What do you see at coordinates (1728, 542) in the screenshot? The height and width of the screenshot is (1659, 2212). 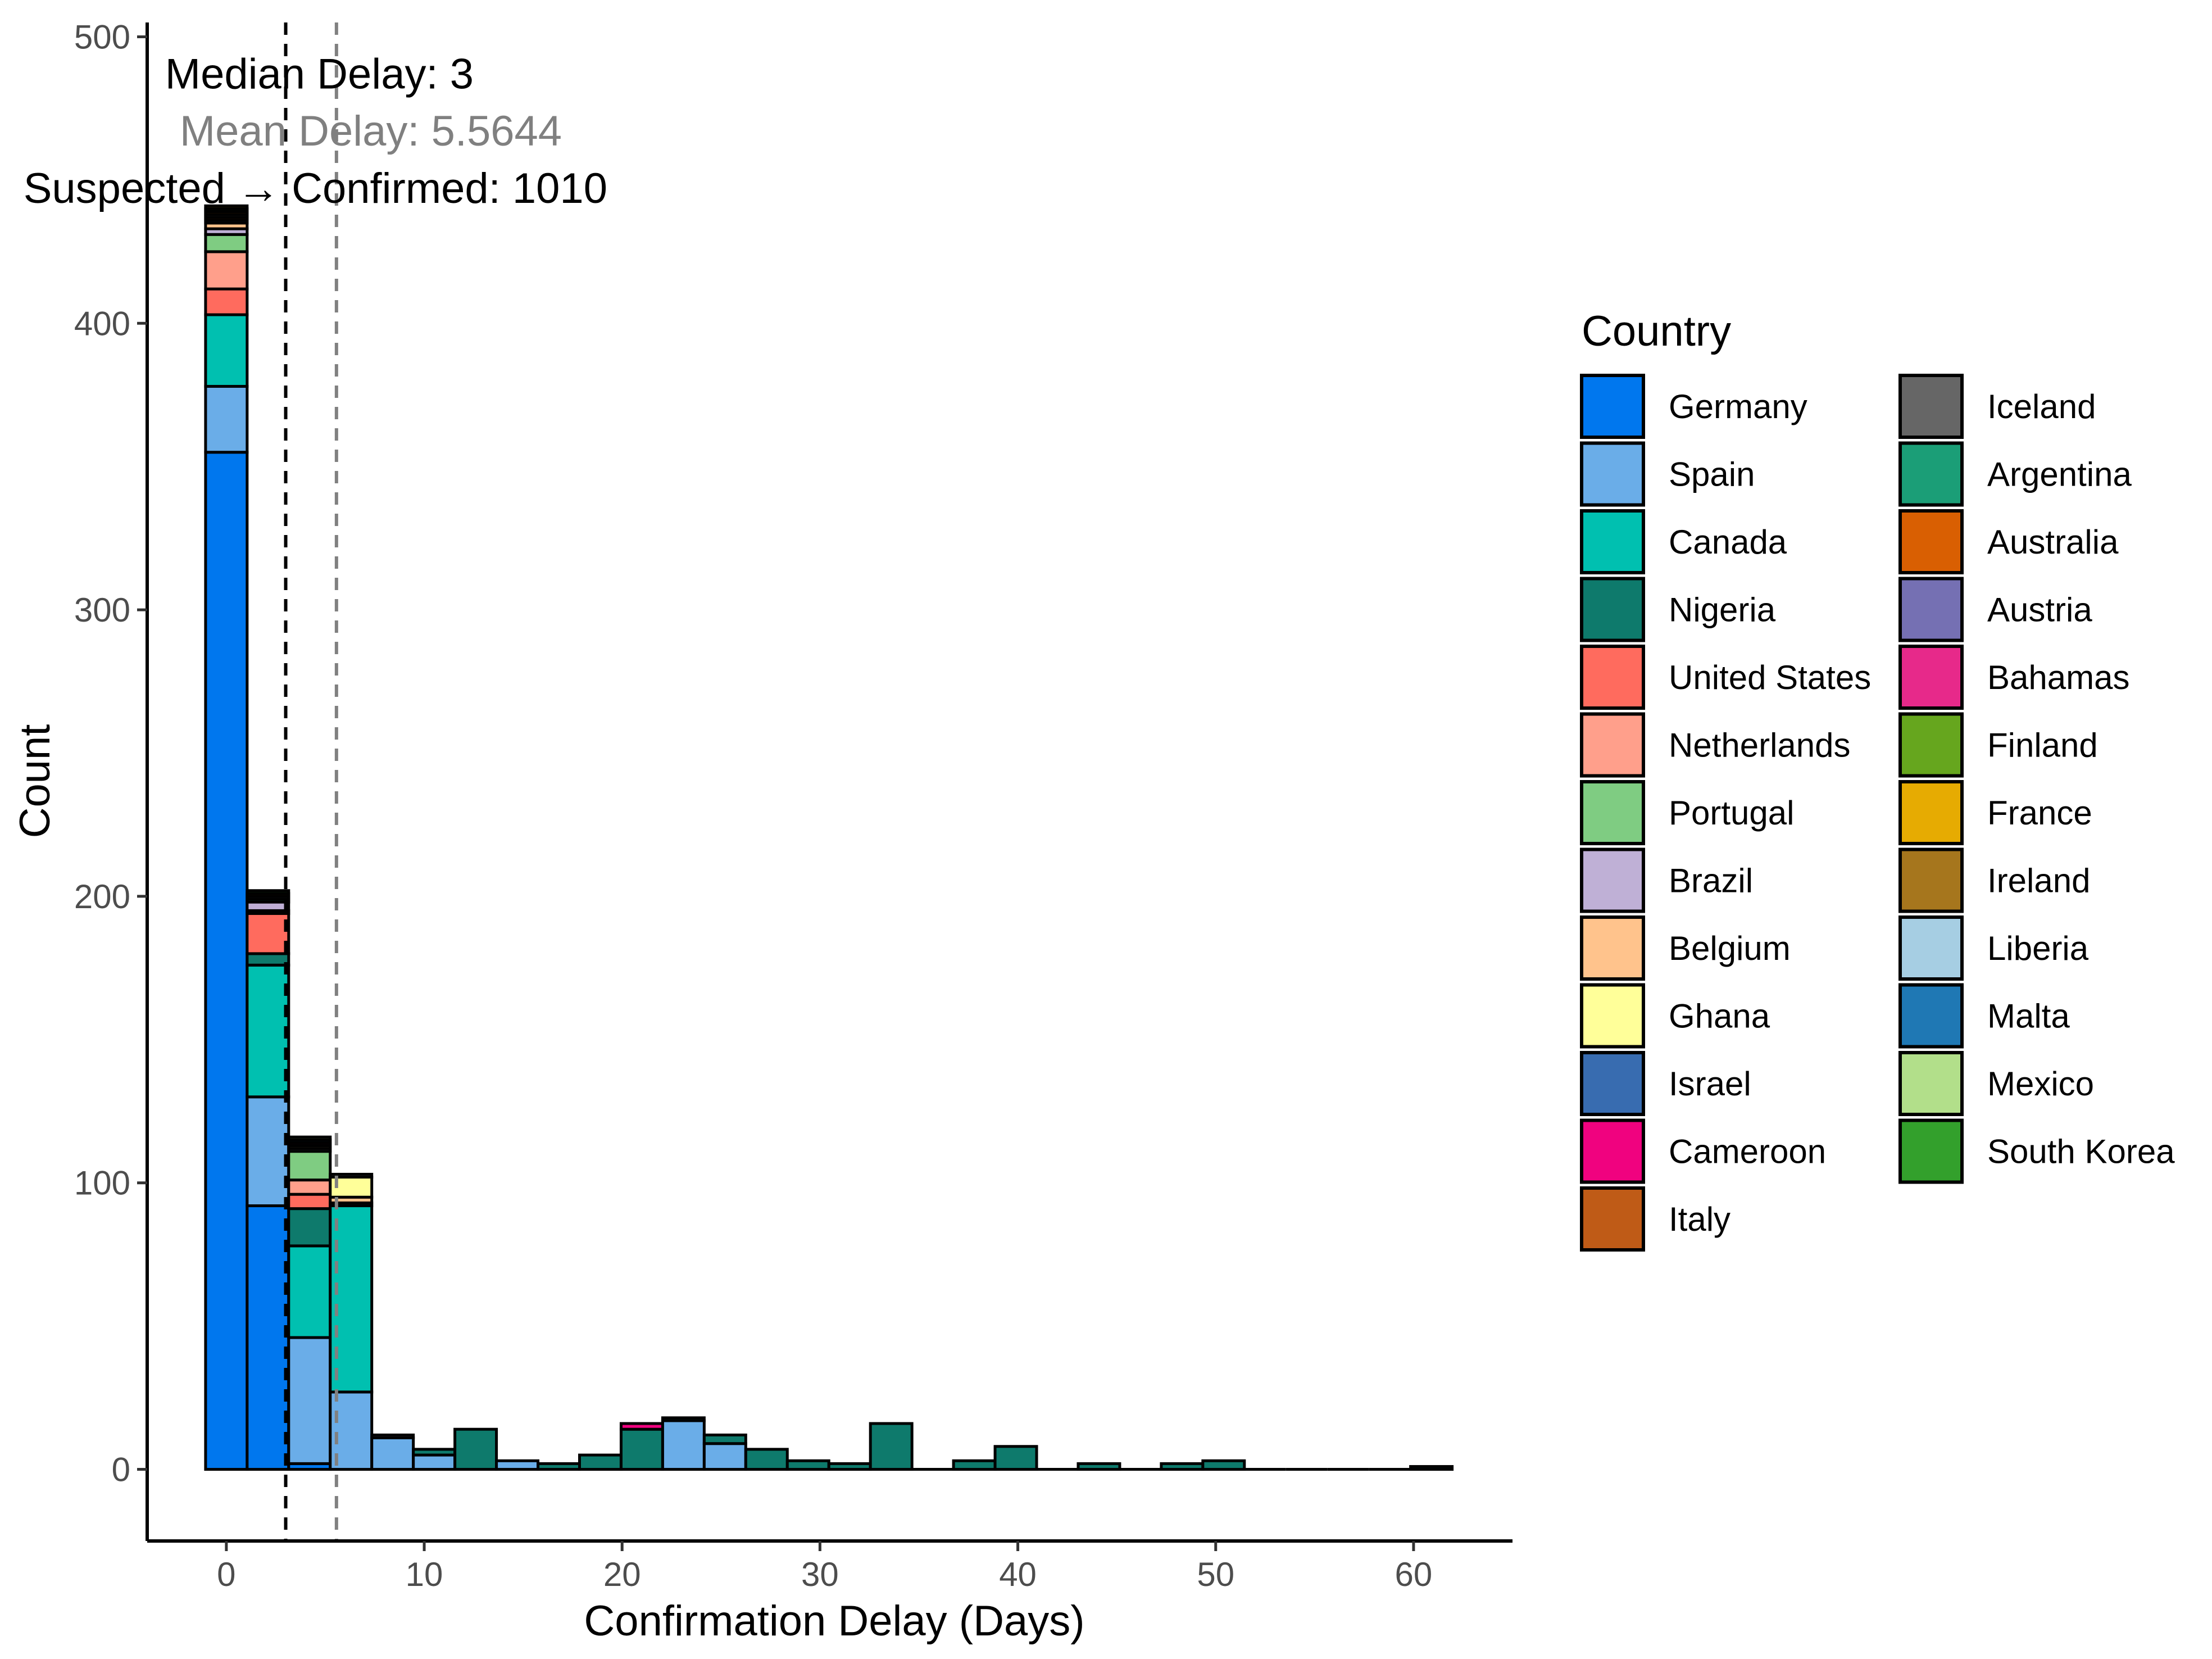 I see `legend-label: Canada` at bounding box center [1728, 542].